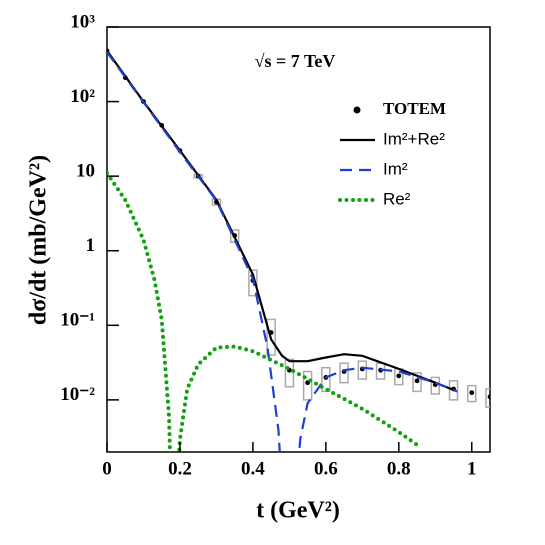 This screenshot has width=545, height=545. Describe the element at coordinates (91, 245) in the screenshot. I see `y-tick-label: 1` at that location.